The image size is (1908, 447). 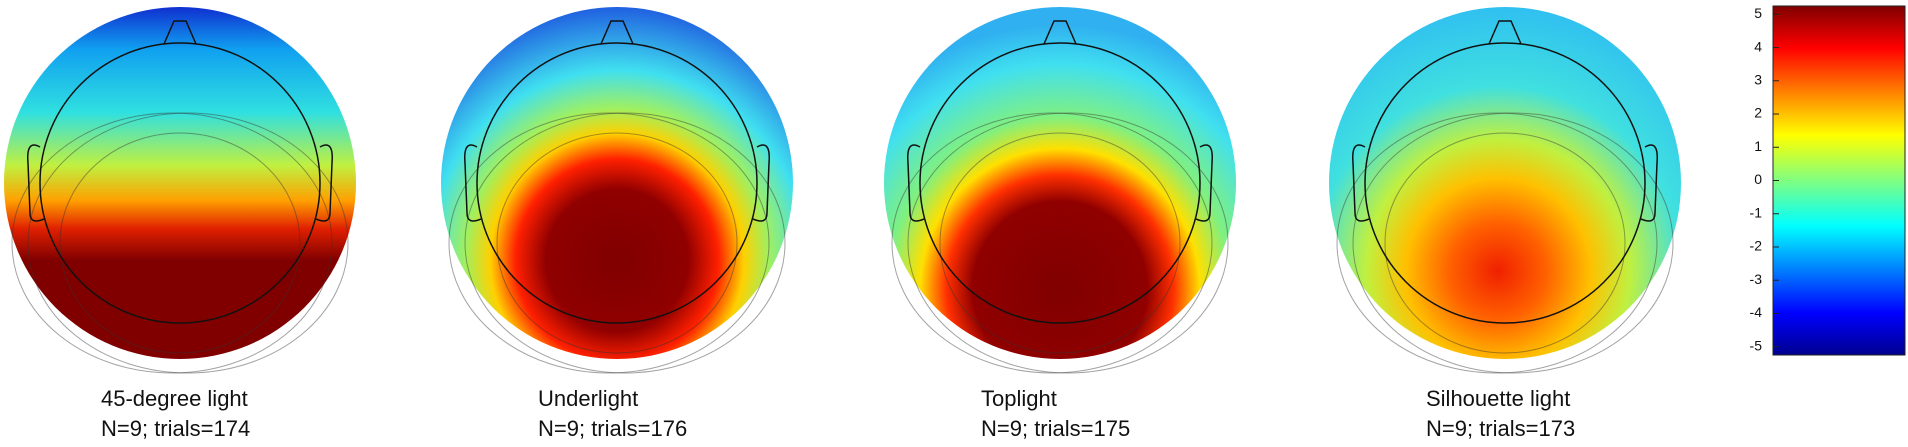 What do you see at coordinates (1758, 46) in the screenshot?
I see `tick-label: 4` at bounding box center [1758, 46].